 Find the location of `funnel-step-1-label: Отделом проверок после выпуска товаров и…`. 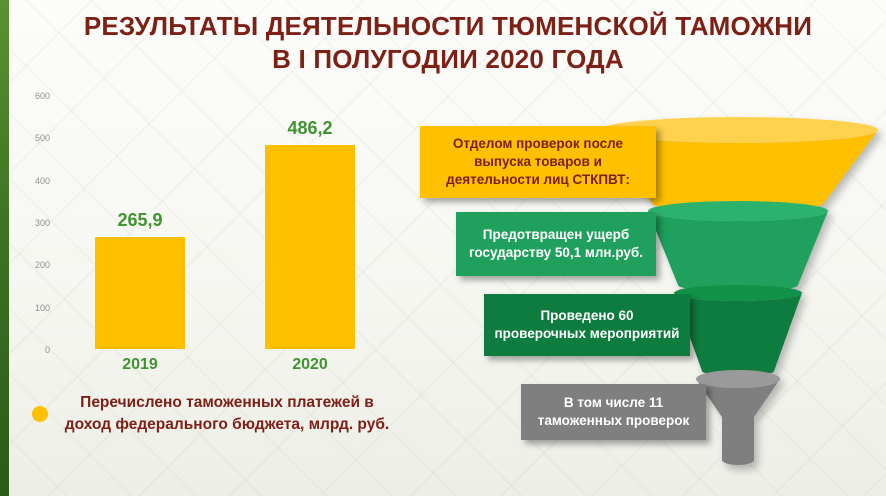

funnel-step-1-label: Отделом проверок после выпуска товаров и… is located at coordinates (538, 162).